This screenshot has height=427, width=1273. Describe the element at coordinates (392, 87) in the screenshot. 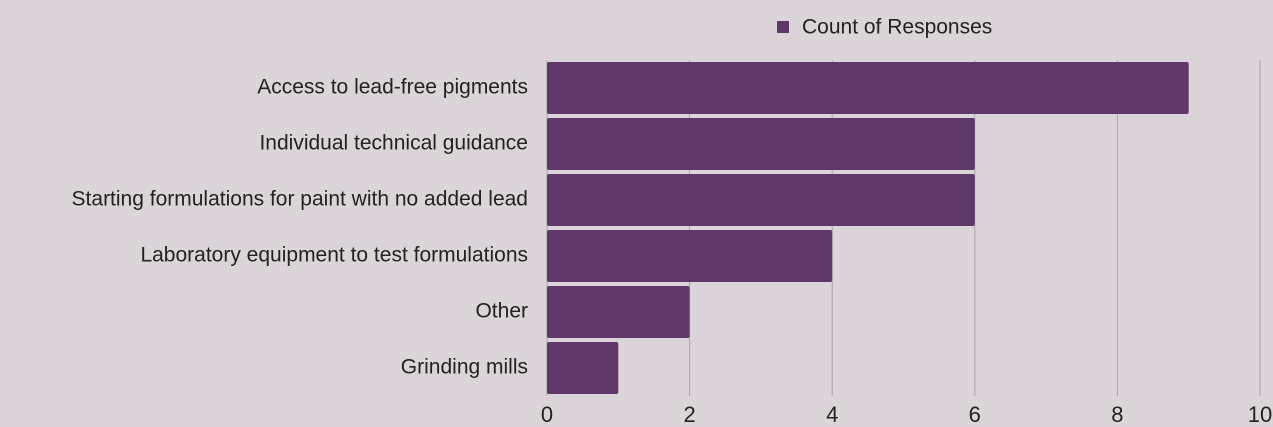

I see `y-tick-label: Access to lead-free pigments` at that location.